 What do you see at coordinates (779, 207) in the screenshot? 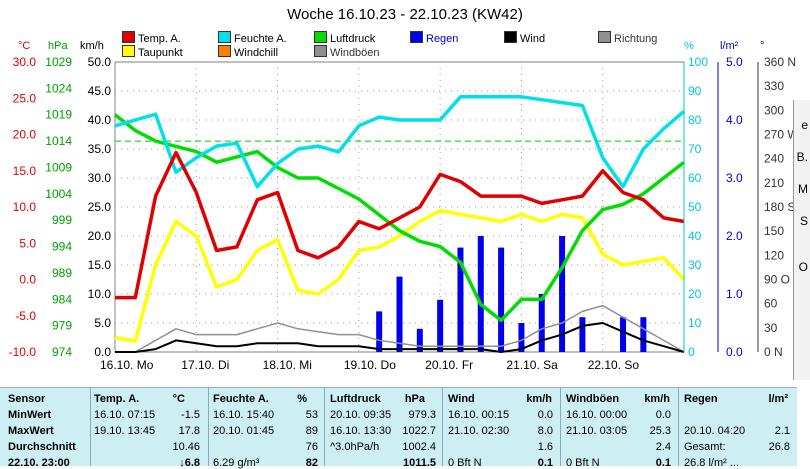
I see `direction-tick-label: 180 S` at bounding box center [779, 207].